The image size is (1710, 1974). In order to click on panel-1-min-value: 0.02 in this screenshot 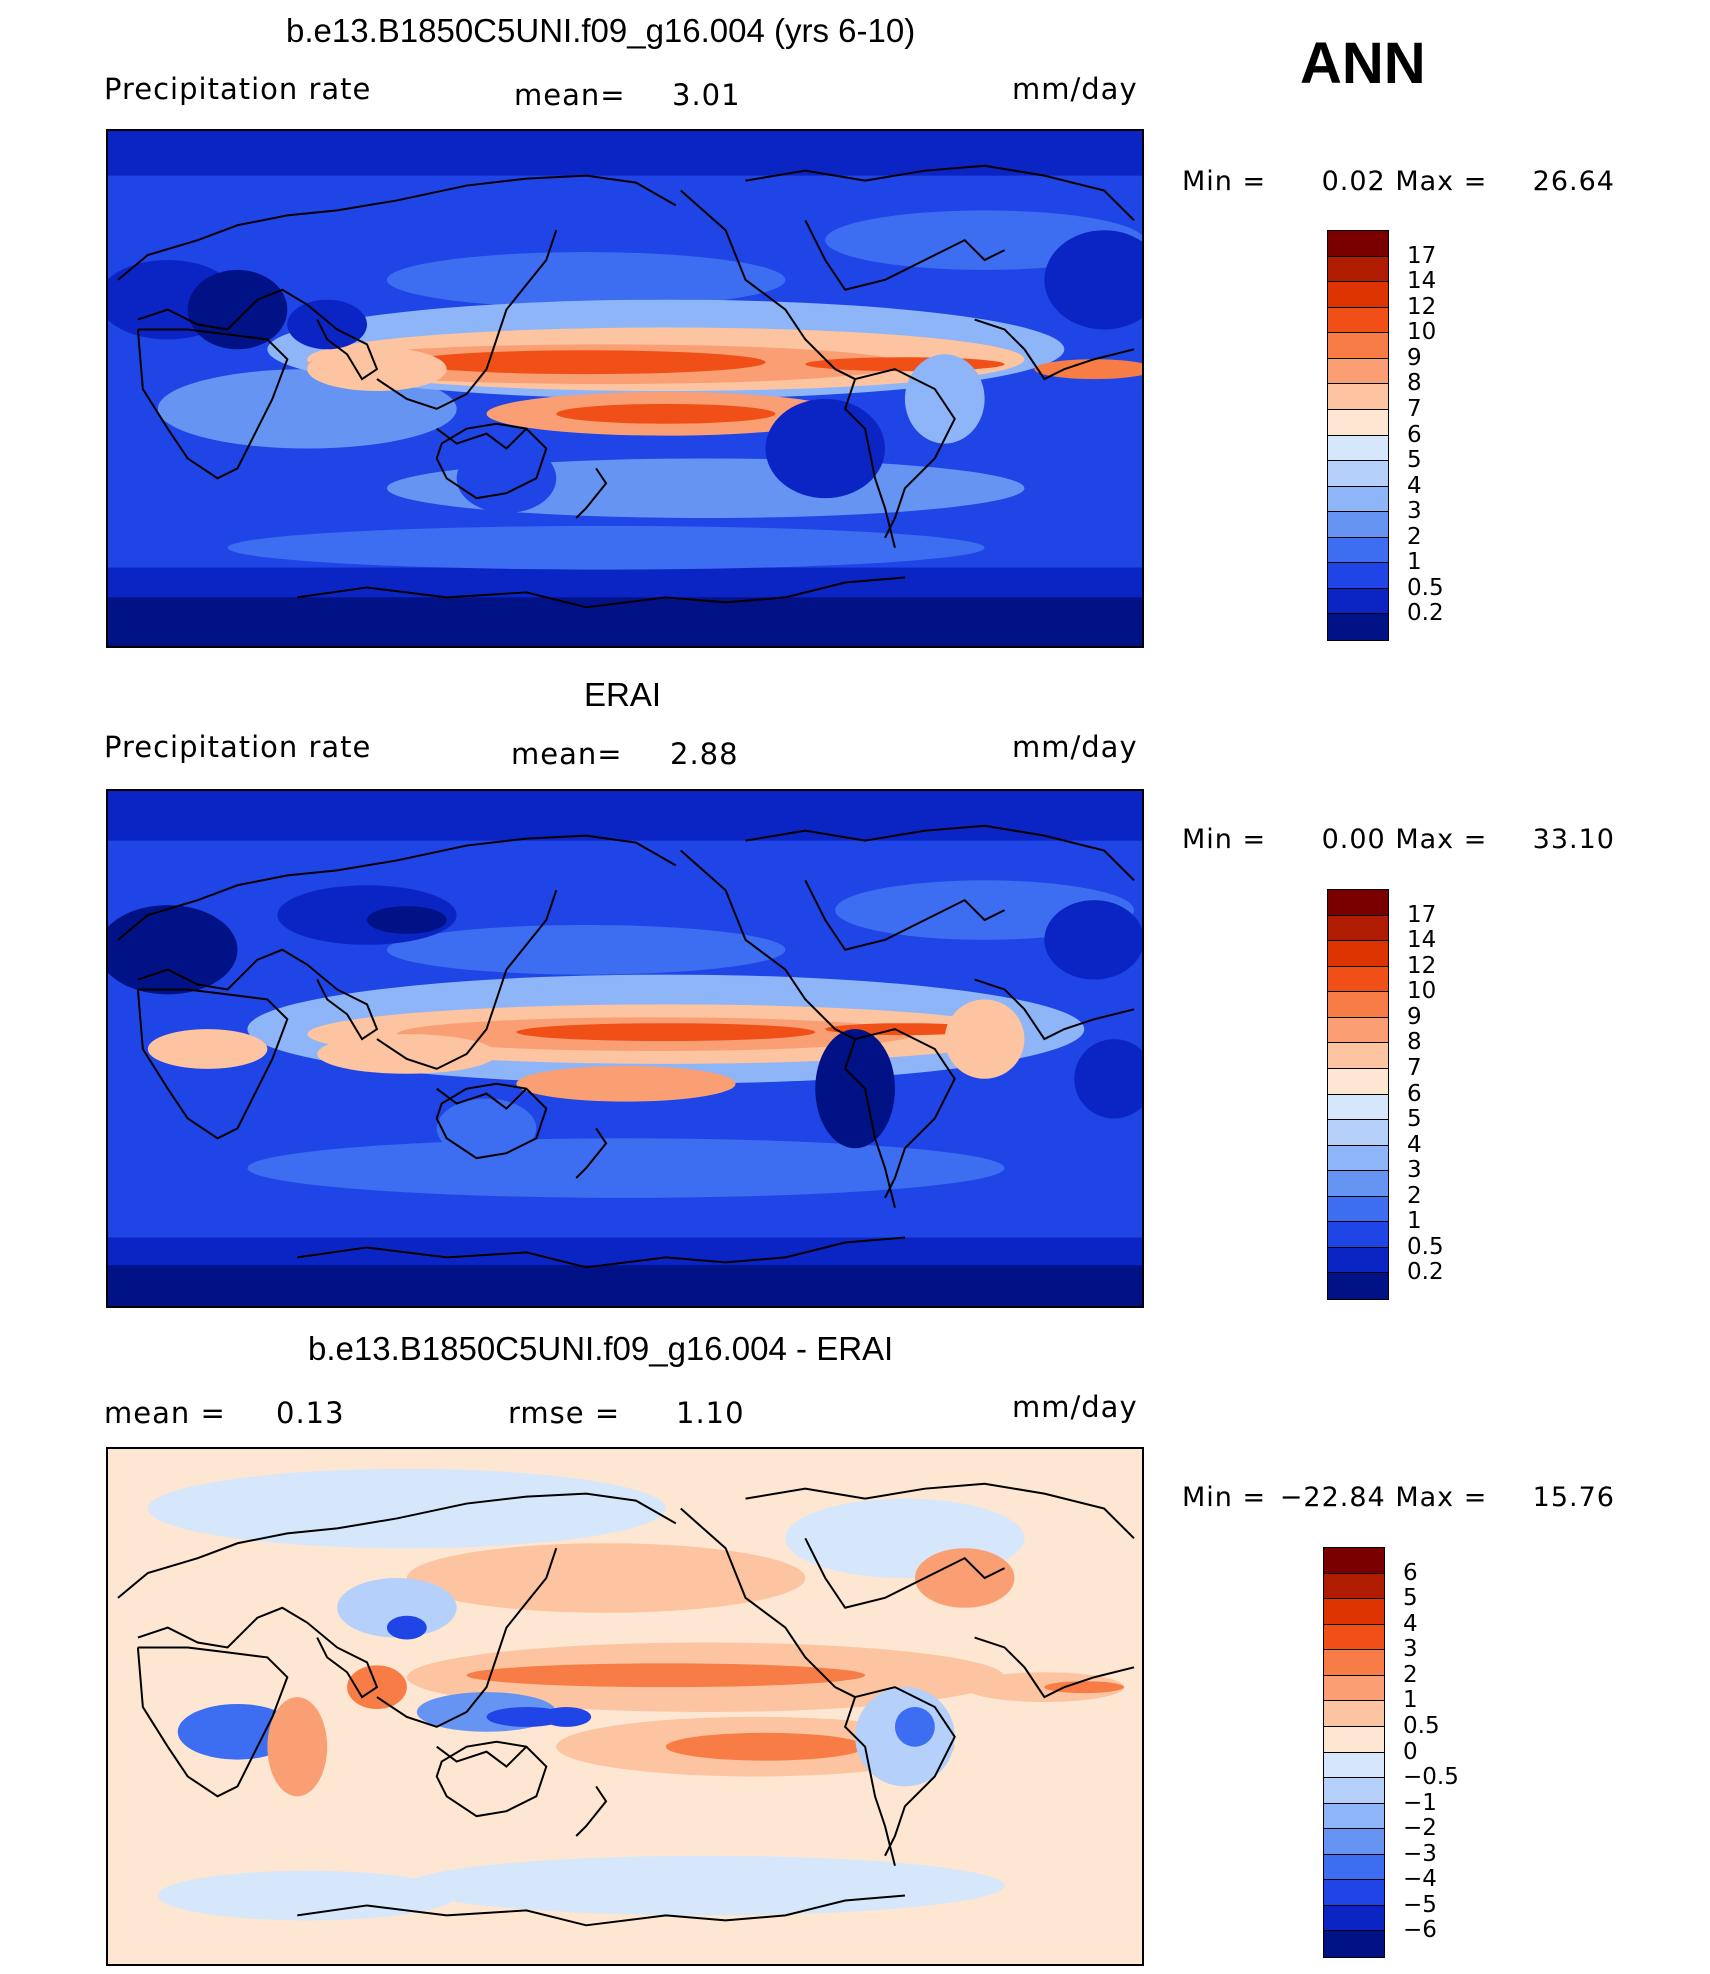, I will do `click(1353, 181)`.